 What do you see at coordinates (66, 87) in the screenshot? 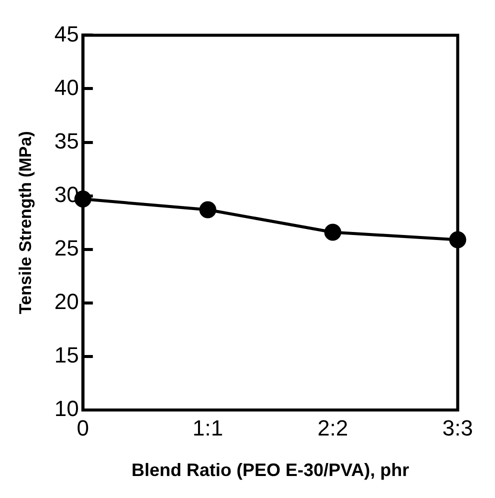
I see `y-tick-label: 40` at bounding box center [66, 87].